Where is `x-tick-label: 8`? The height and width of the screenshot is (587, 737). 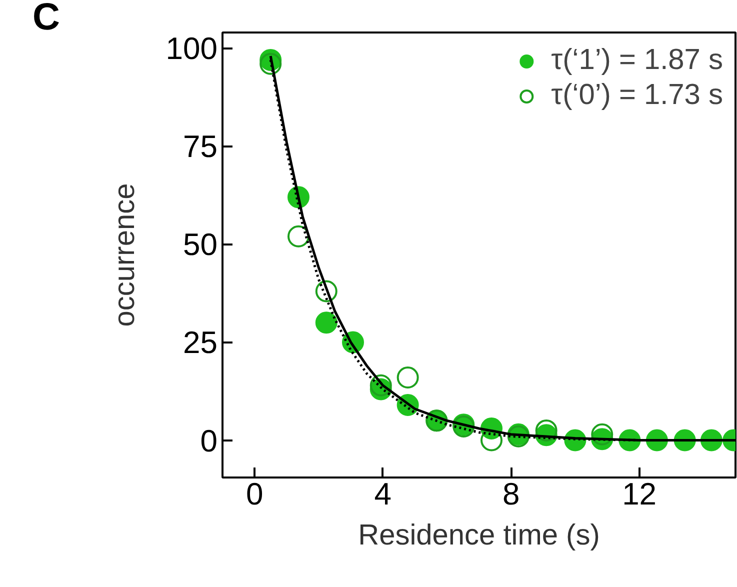 x-tick-label: 8 is located at coordinates (511, 494).